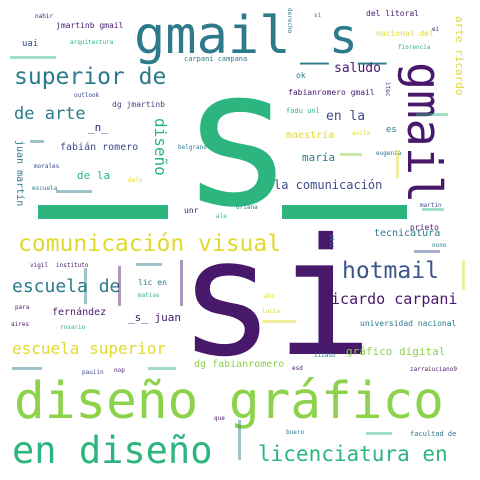  What do you see at coordinates (92, 42) in the screenshot?
I see `word-arquitectura: arquitectura` at bounding box center [92, 42].